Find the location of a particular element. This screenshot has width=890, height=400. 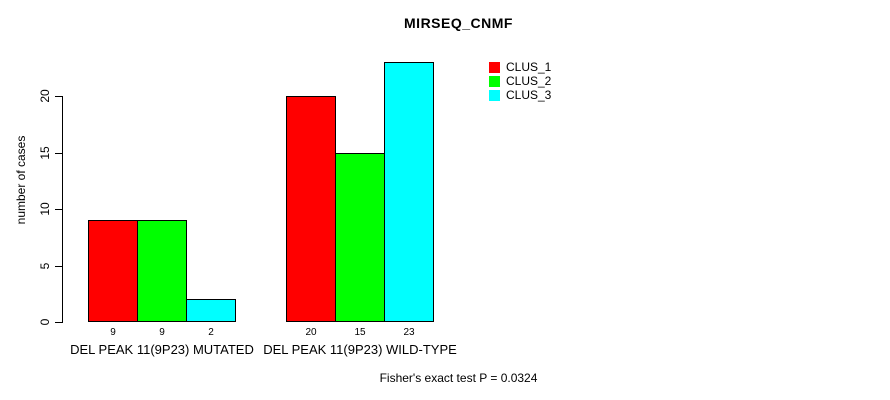

y-tick-label: 20 is located at coordinates (45, 96).